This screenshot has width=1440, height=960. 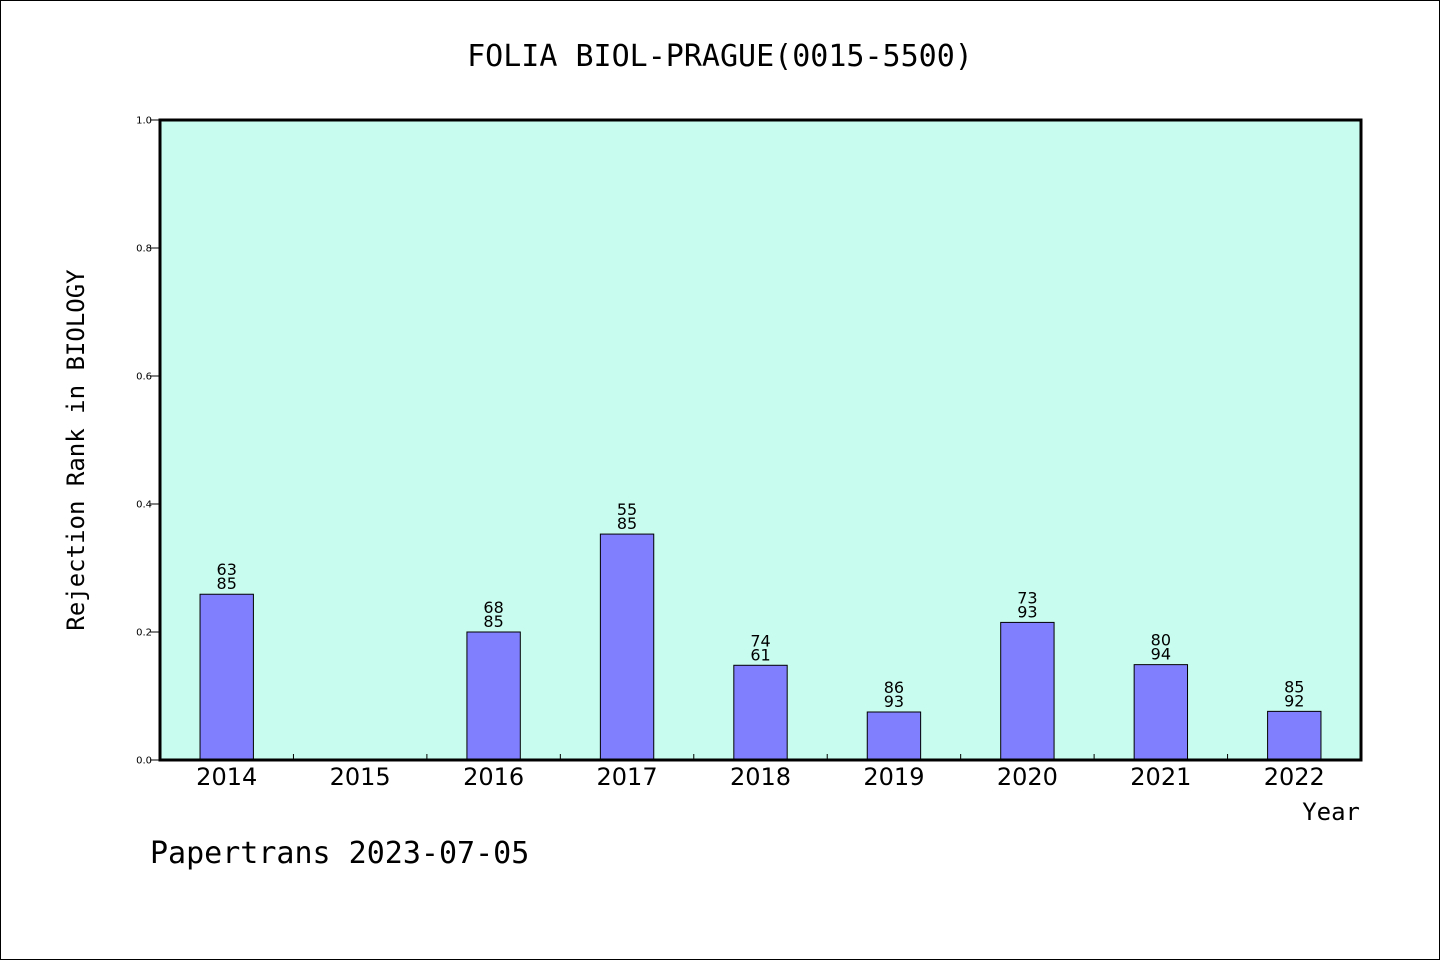 I want to click on bar-label-top: 80, so click(x=1161, y=640).